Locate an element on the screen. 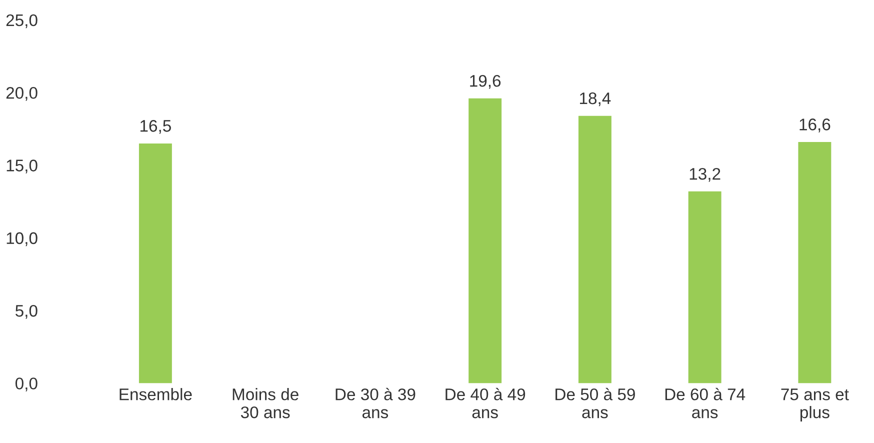 Image resolution: width=874 pixels, height=443 pixels. data-label: 18,4 is located at coordinates (595, 99).